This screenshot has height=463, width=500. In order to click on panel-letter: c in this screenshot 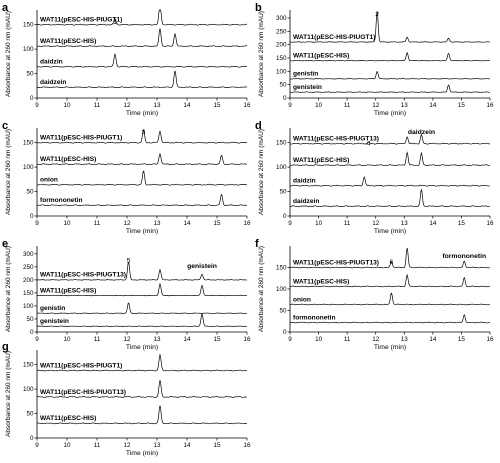, I will do `click(5, 126)`.